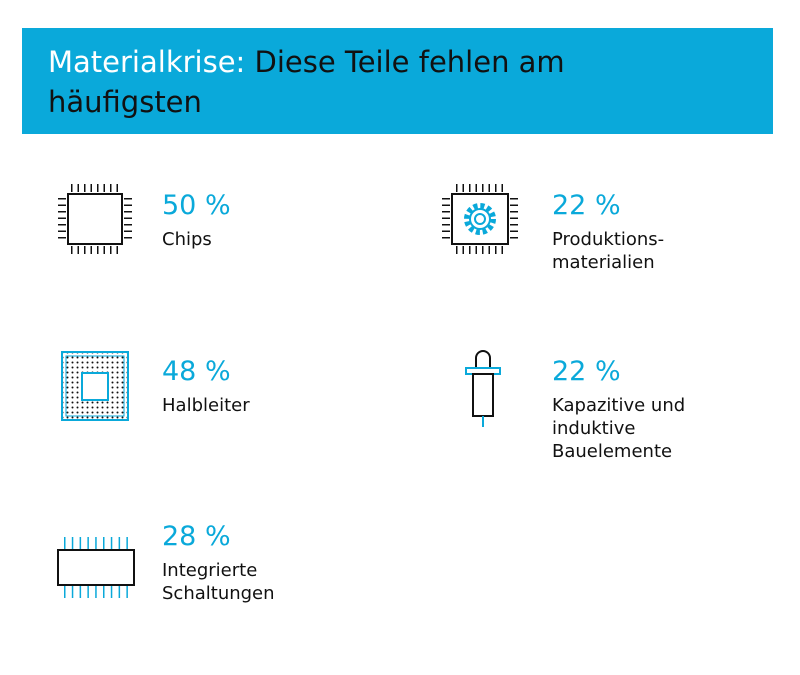  What do you see at coordinates (196, 205) in the screenshot?
I see `percentage: 50 %` at bounding box center [196, 205].